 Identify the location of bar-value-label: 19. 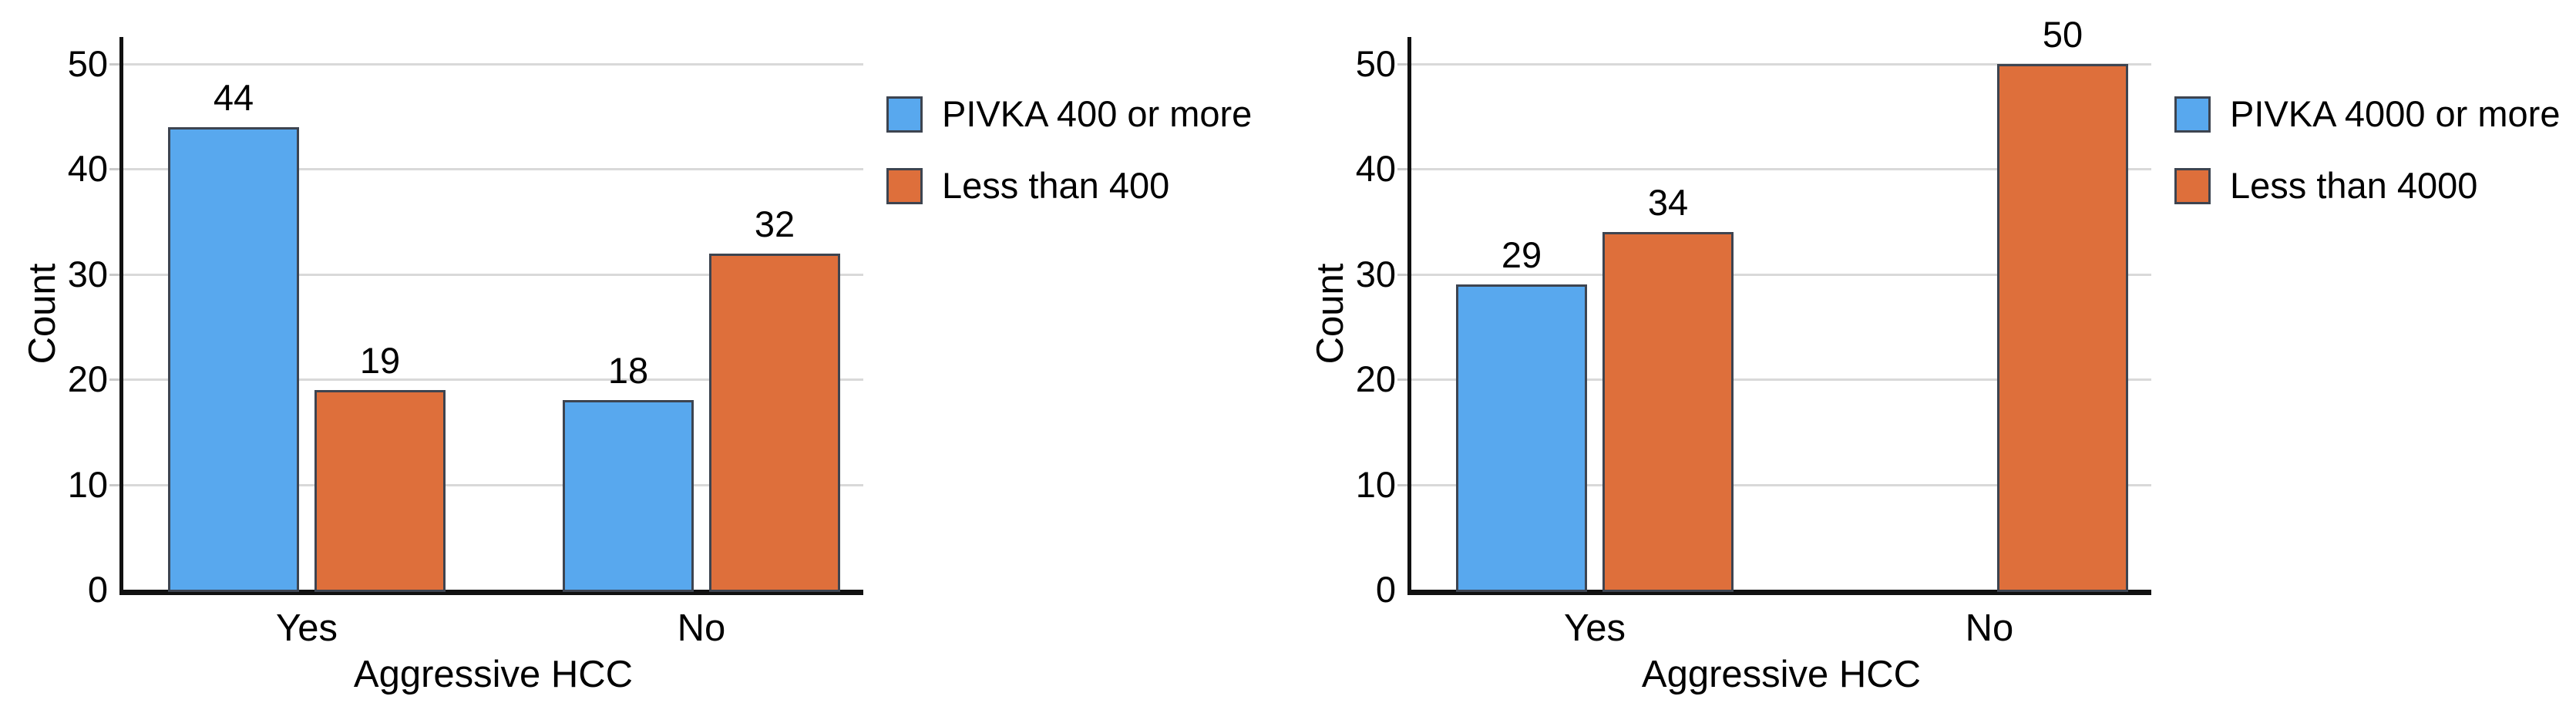
(380, 360).